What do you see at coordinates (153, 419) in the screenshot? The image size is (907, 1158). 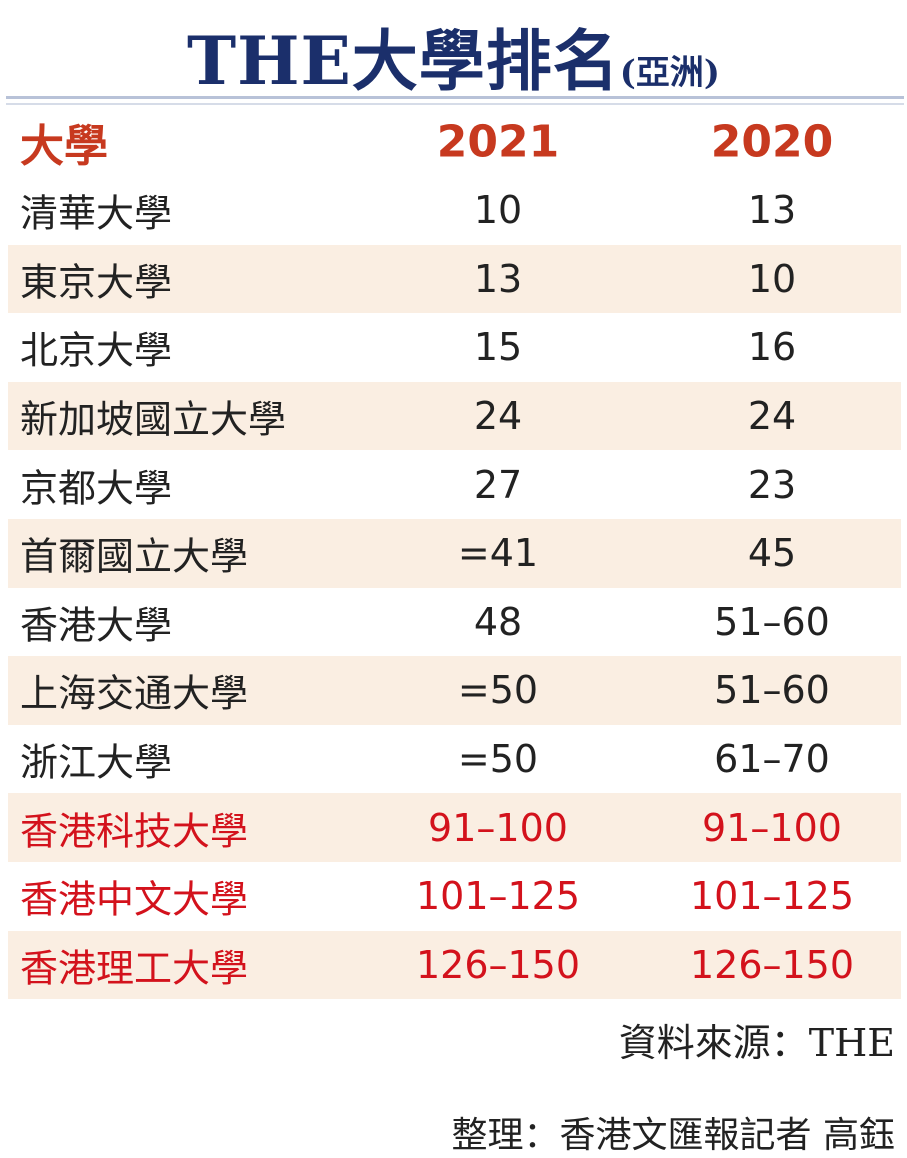 I see `university-cell: 新加坡國立大學` at bounding box center [153, 419].